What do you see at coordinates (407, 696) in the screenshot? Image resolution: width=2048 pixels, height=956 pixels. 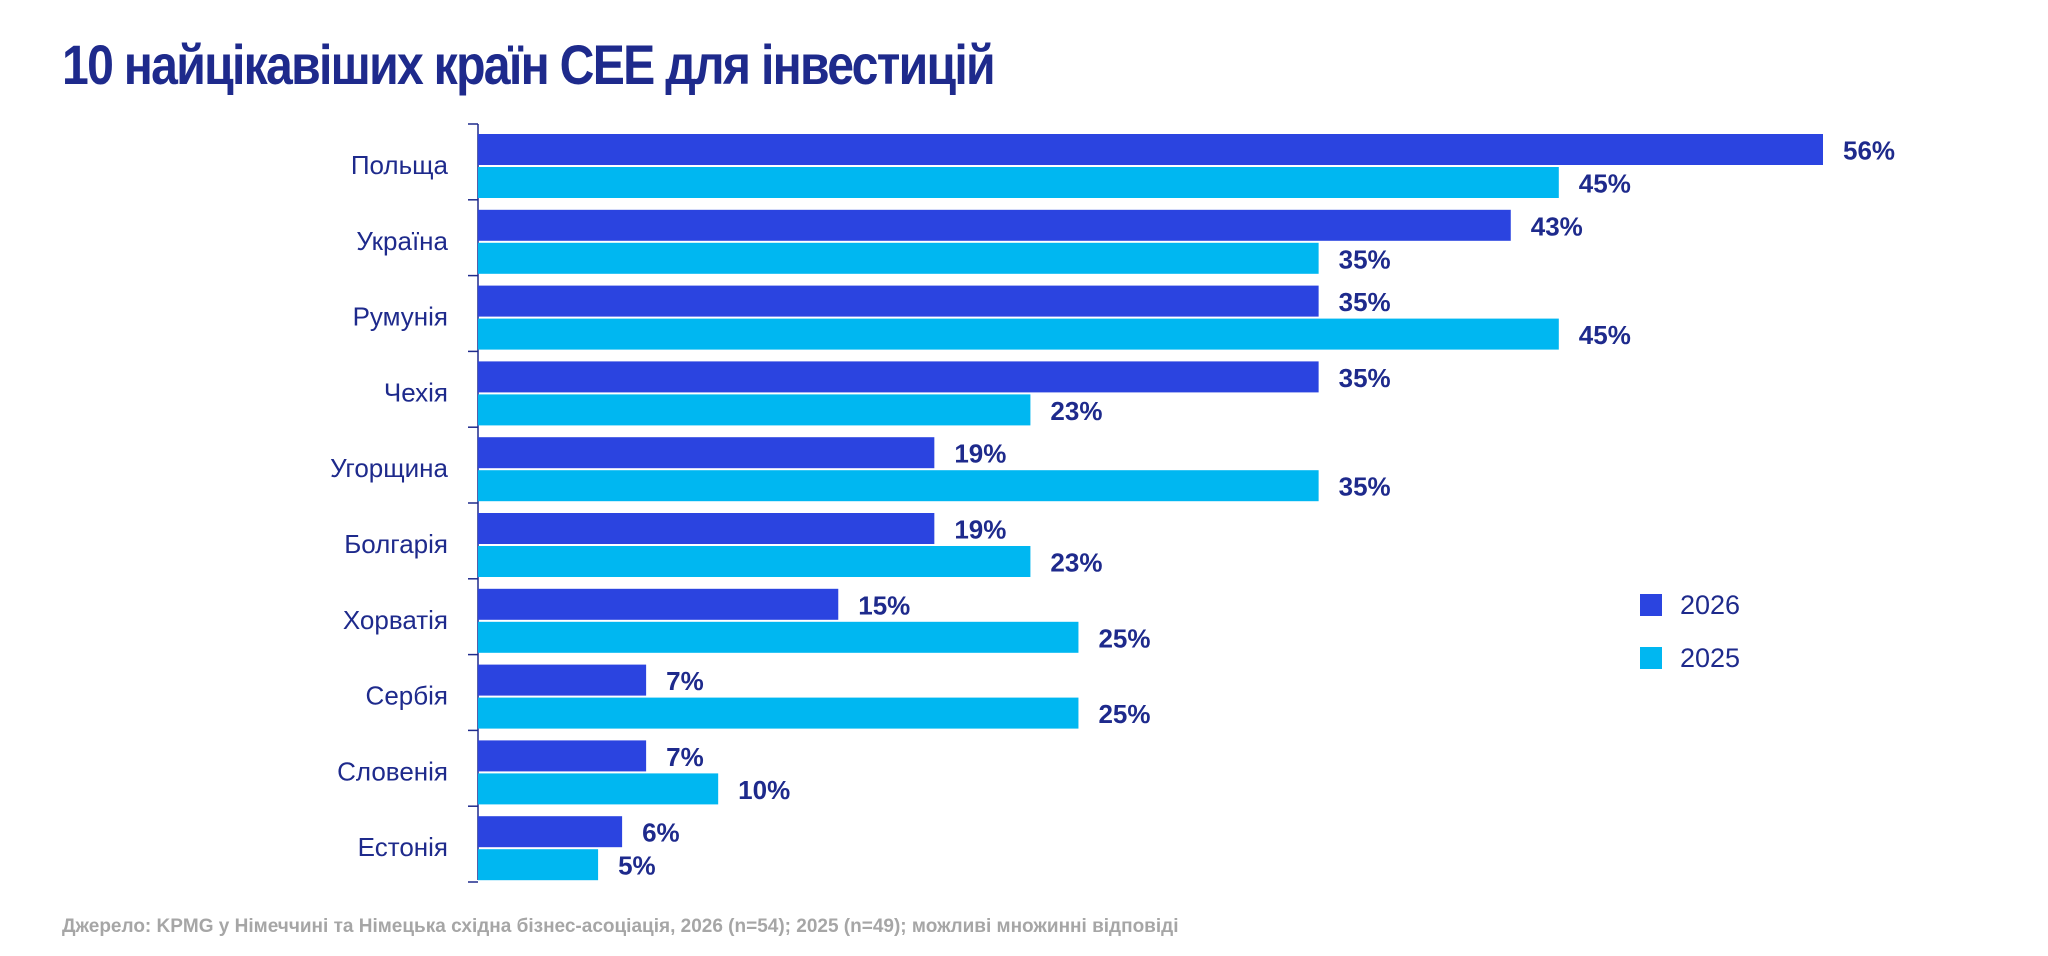 I see `category-label: Сербія` at bounding box center [407, 696].